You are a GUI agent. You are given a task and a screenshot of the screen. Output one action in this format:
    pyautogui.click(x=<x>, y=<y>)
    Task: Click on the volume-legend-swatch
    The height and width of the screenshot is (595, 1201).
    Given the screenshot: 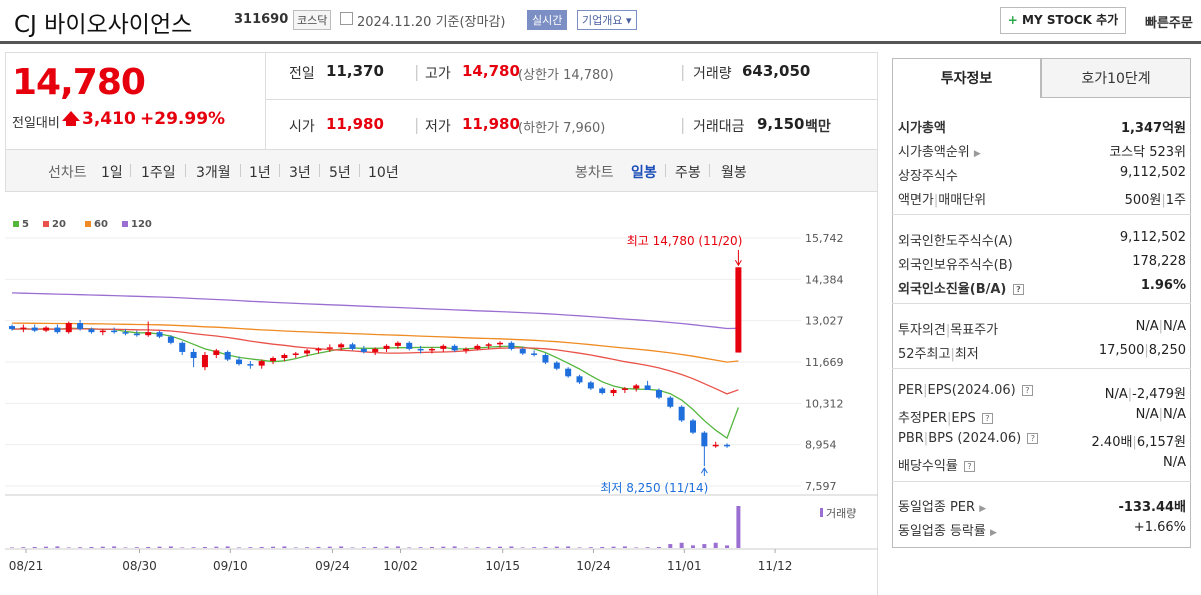 What is the action you would take?
    pyautogui.click(x=821, y=512)
    